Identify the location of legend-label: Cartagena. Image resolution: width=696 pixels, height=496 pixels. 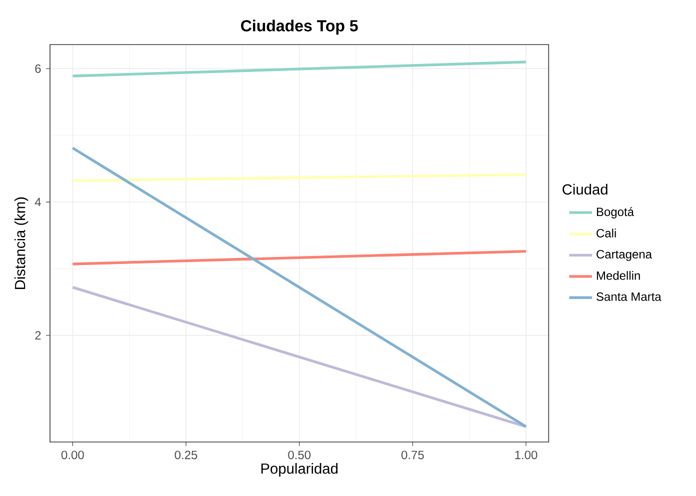
(624, 255).